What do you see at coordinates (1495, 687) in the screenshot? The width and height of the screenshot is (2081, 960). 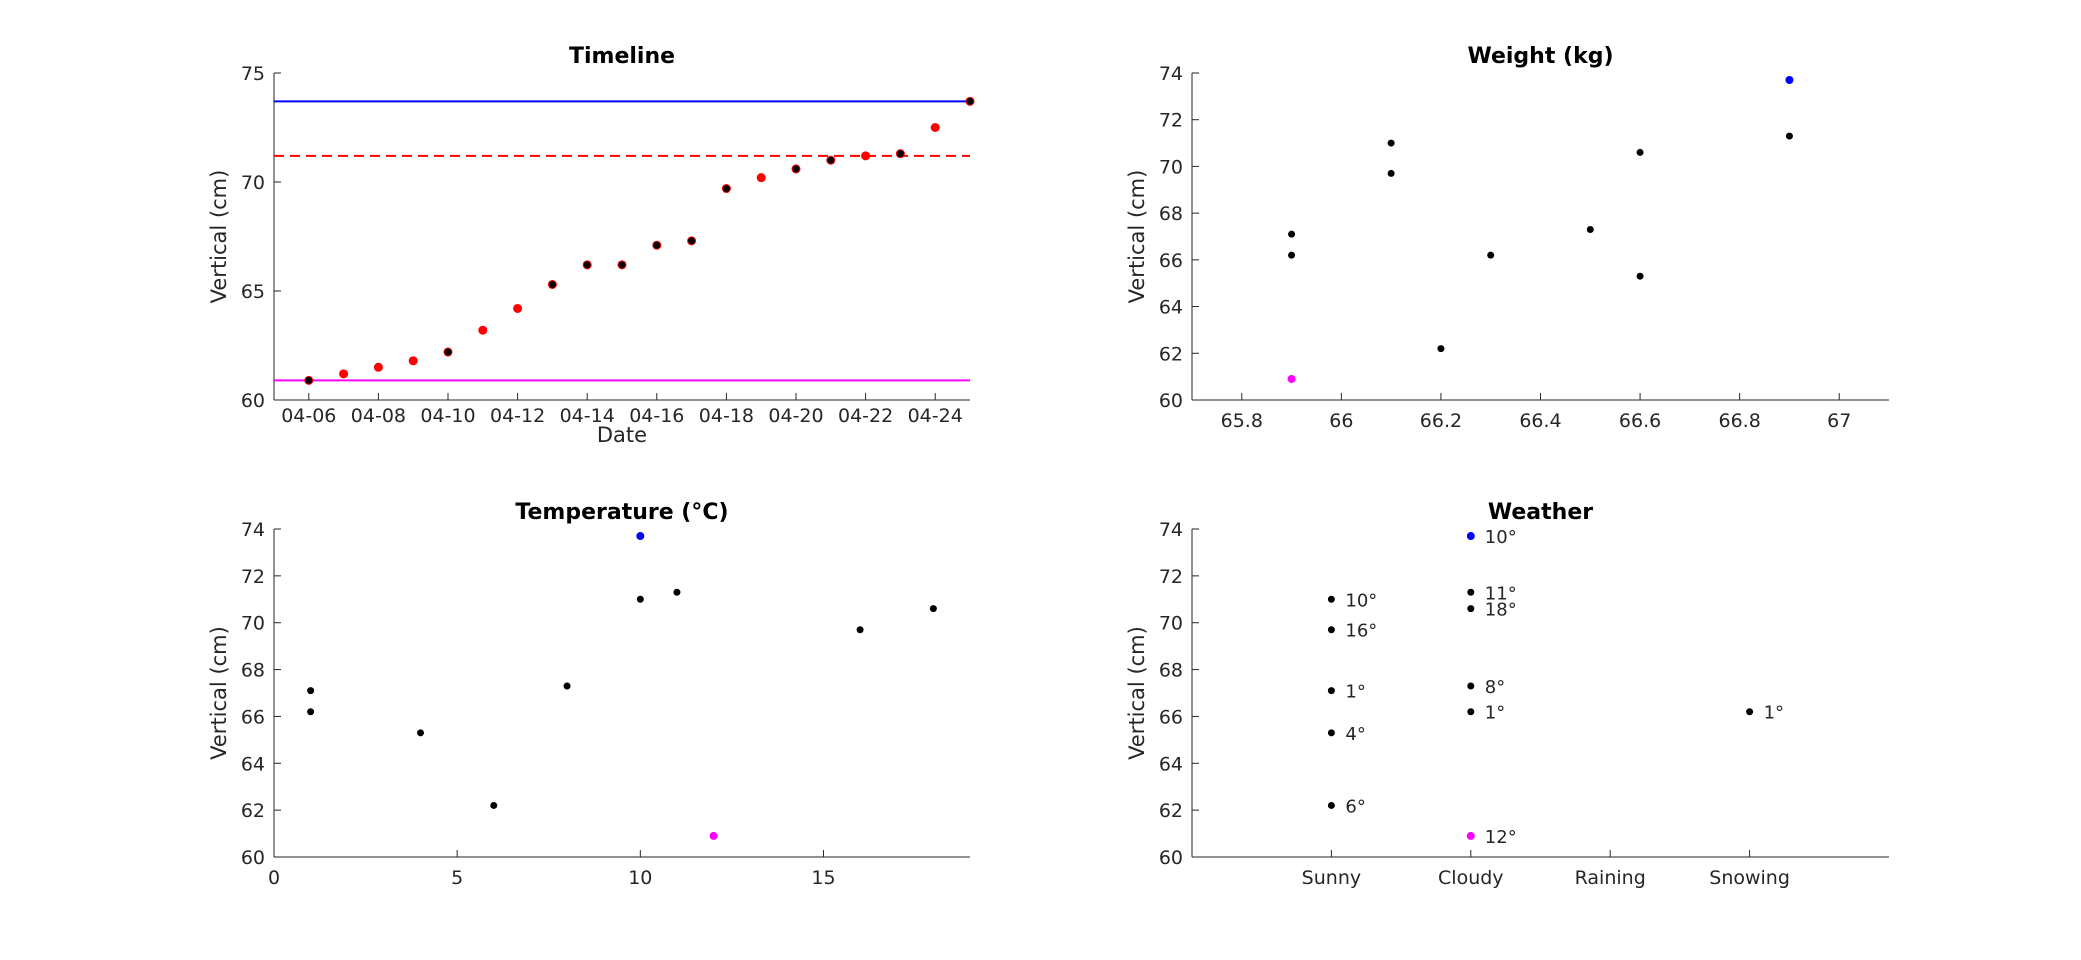 I see `point-label: 8°` at bounding box center [1495, 687].